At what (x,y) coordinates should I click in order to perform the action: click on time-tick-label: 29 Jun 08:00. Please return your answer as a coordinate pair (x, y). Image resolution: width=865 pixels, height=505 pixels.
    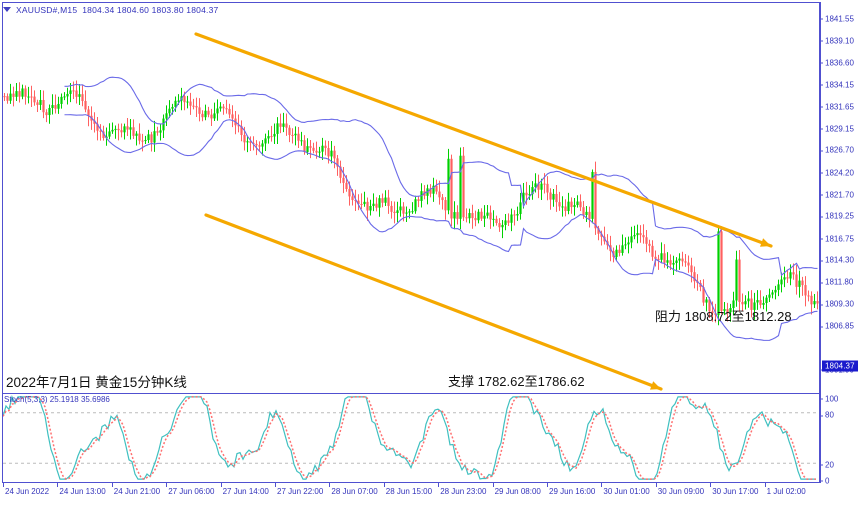
    Looking at the image, I should click on (517, 491).